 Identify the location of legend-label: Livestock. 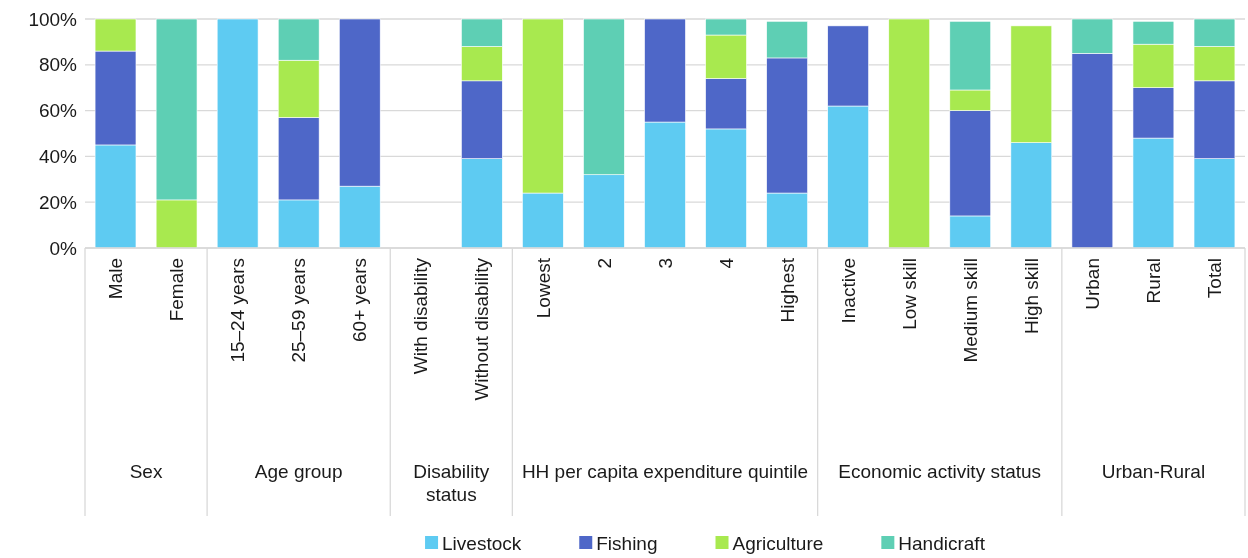
(482, 543).